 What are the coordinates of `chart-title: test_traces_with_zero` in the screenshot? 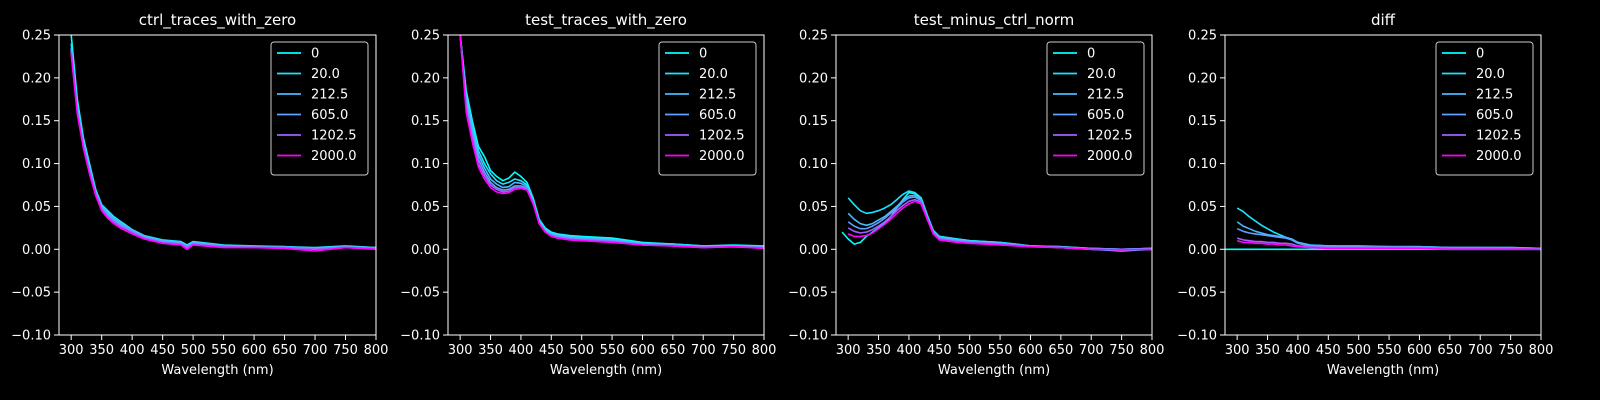 It's located at (606, 20).